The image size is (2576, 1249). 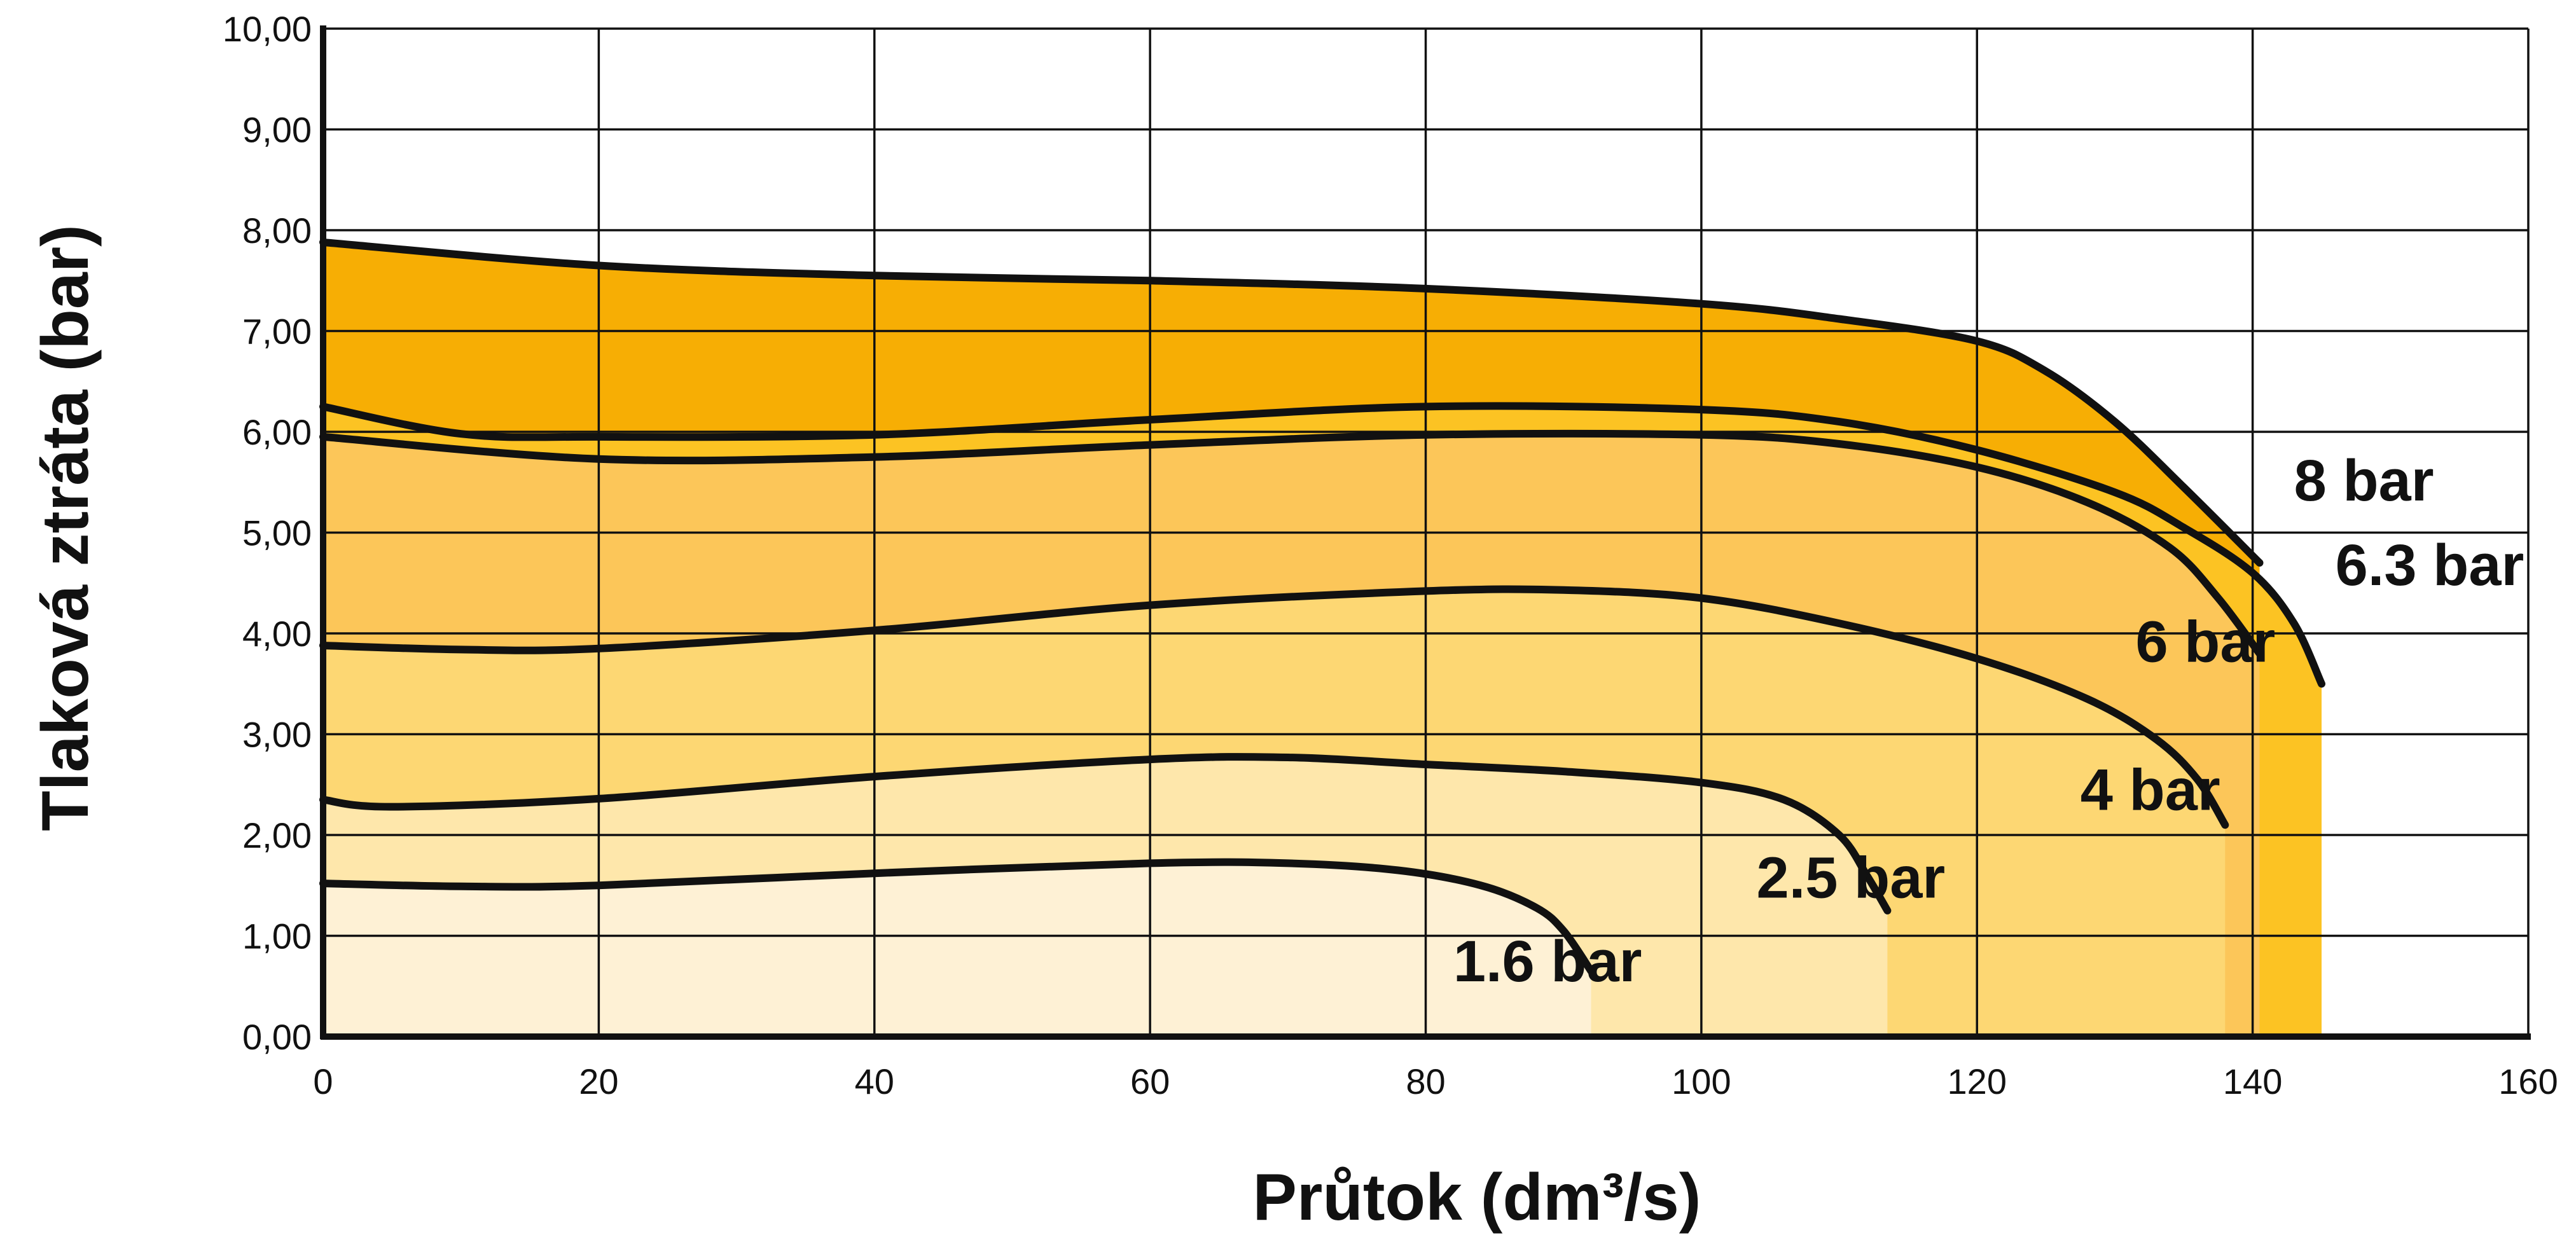 I want to click on x-axis-title: Průtok (dm³/s), so click(x=1477, y=1197).